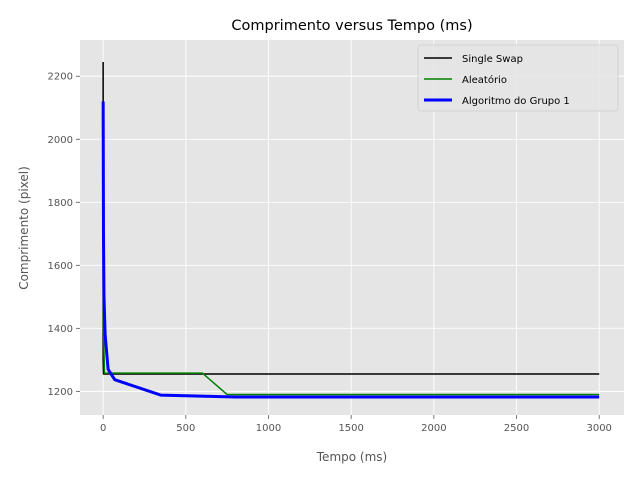 The height and width of the screenshot is (480, 640). Describe the element at coordinates (64, 235) in the screenshot. I see `y-axis-ticks: 1200 1400 1600 1800 2000 2200` at that location.